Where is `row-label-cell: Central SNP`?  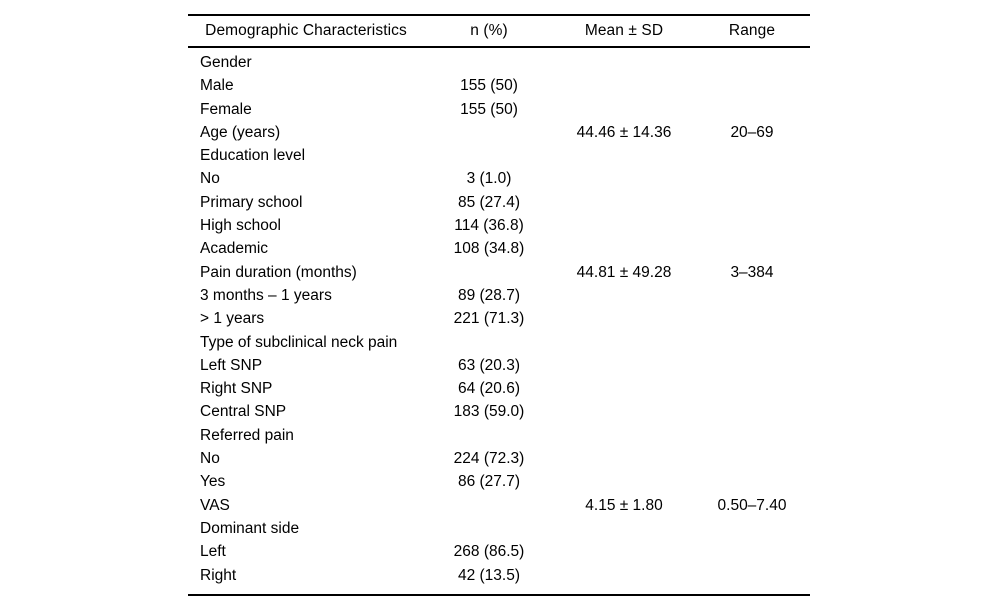 row-label-cell: Central SNP is located at coordinates (243, 412).